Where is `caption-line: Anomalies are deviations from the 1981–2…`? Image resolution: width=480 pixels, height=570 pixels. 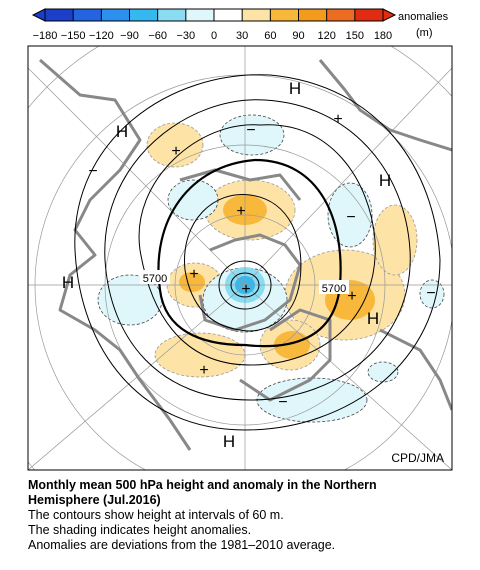 caption-line: Anomalies are deviations from the 1981–2… is located at coordinates (182, 545).